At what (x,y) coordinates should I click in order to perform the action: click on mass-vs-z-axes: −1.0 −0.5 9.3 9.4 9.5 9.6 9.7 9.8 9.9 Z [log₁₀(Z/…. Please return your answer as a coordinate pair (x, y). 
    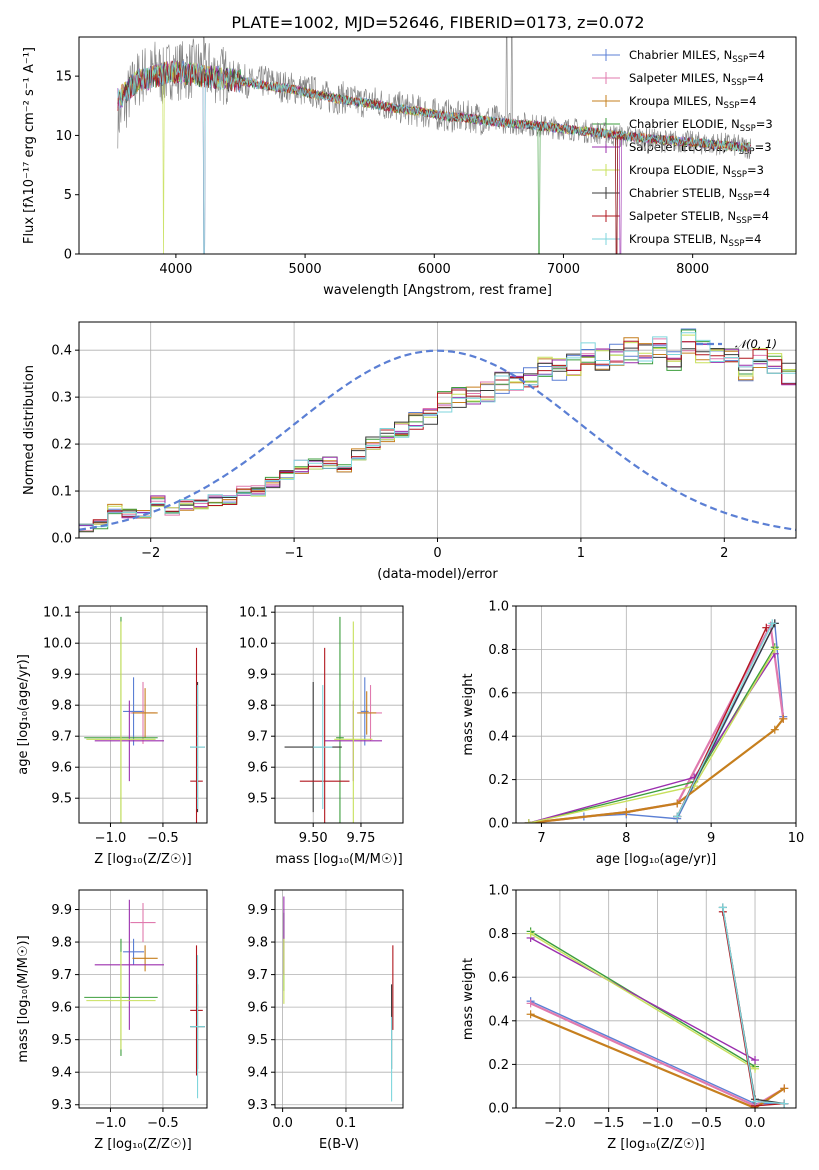
    Looking at the image, I should click on (112, 1020).